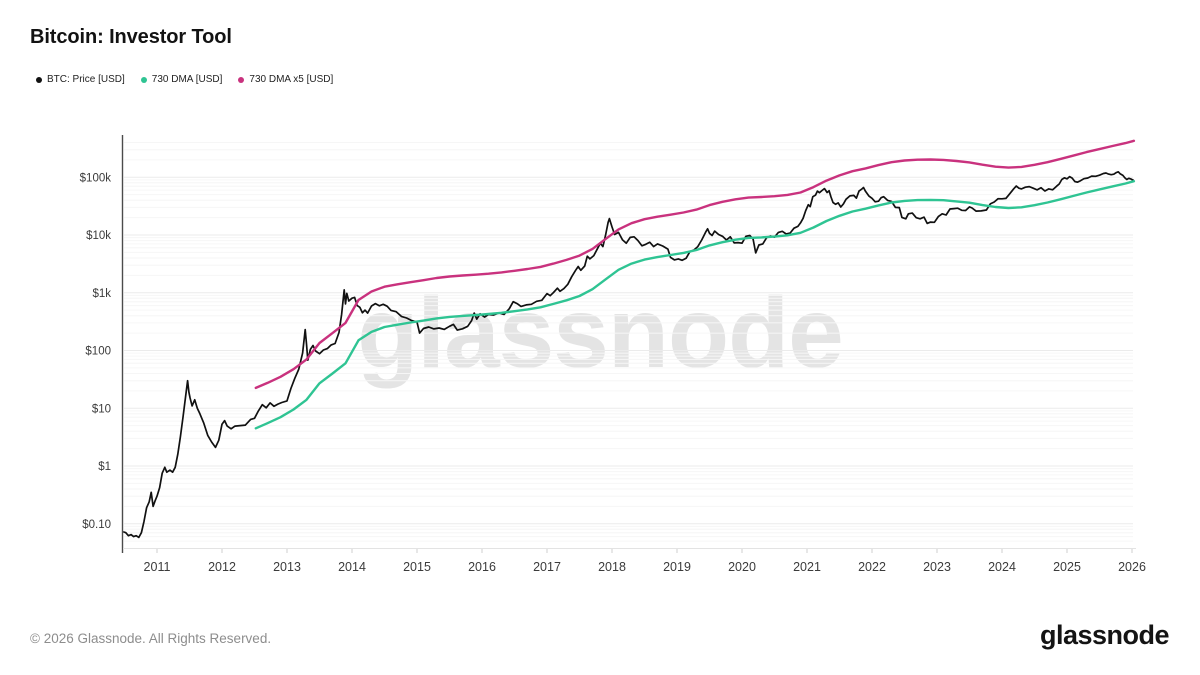 The width and height of the screenshot is (1200, 675). I want to click on x-tick-label: 2014, so click(352, 567).